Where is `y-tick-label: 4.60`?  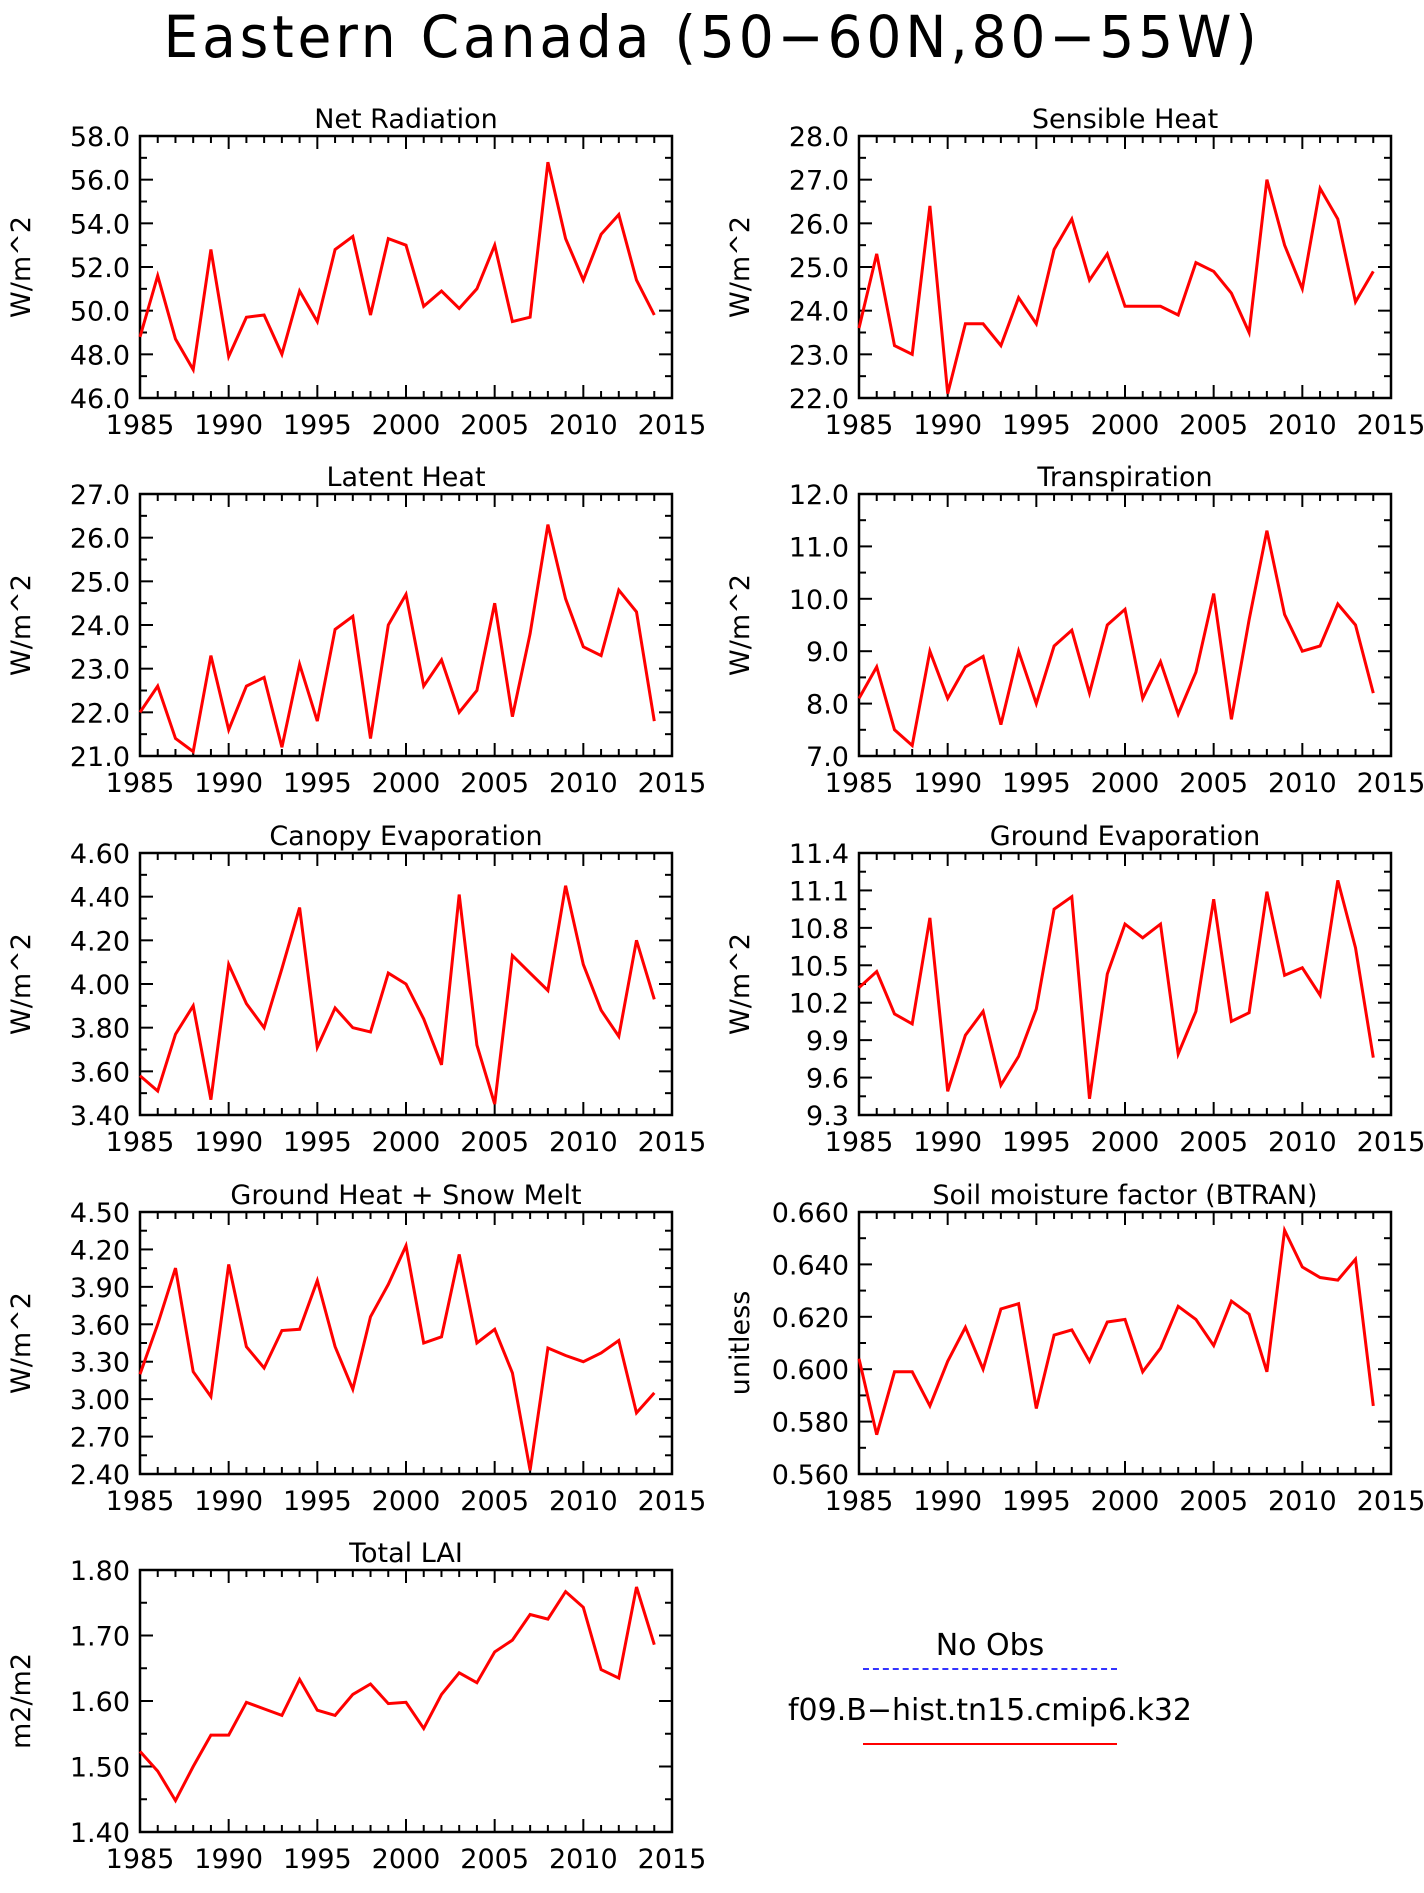
y-tick-label: 4.60 is located at coordinates (100, 854).